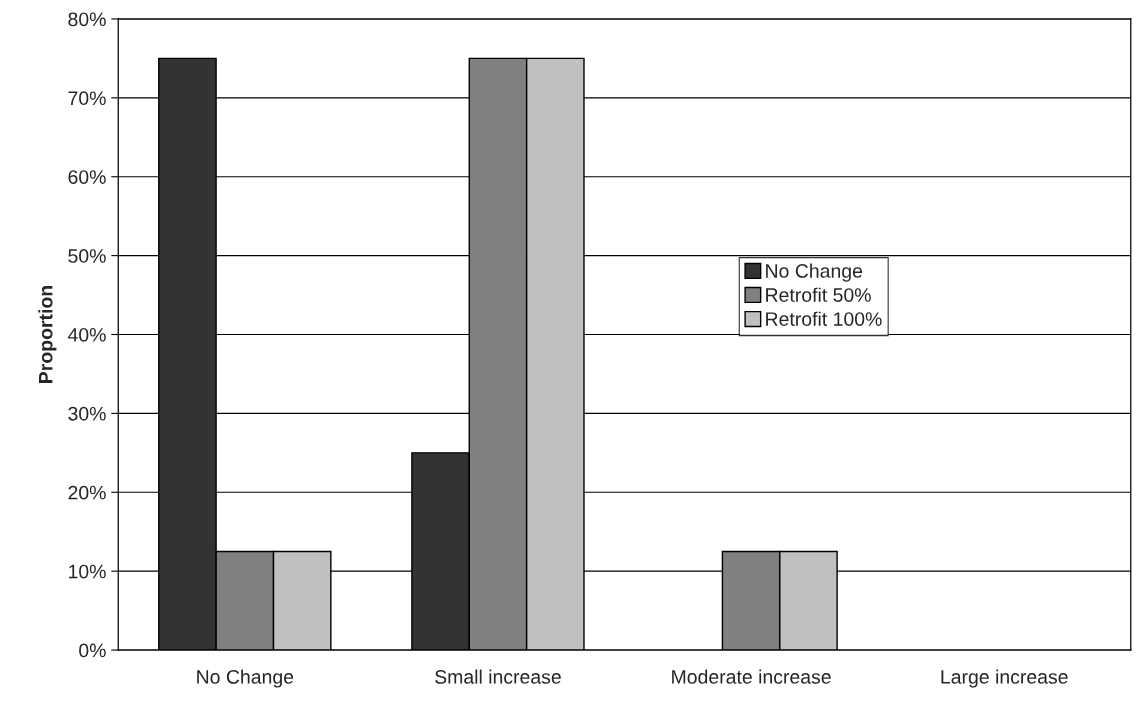  What do you see at coordinates (87, 256) in the screenshot?
I see `y-tick-label: 50%` at bounding box center [87, 256].